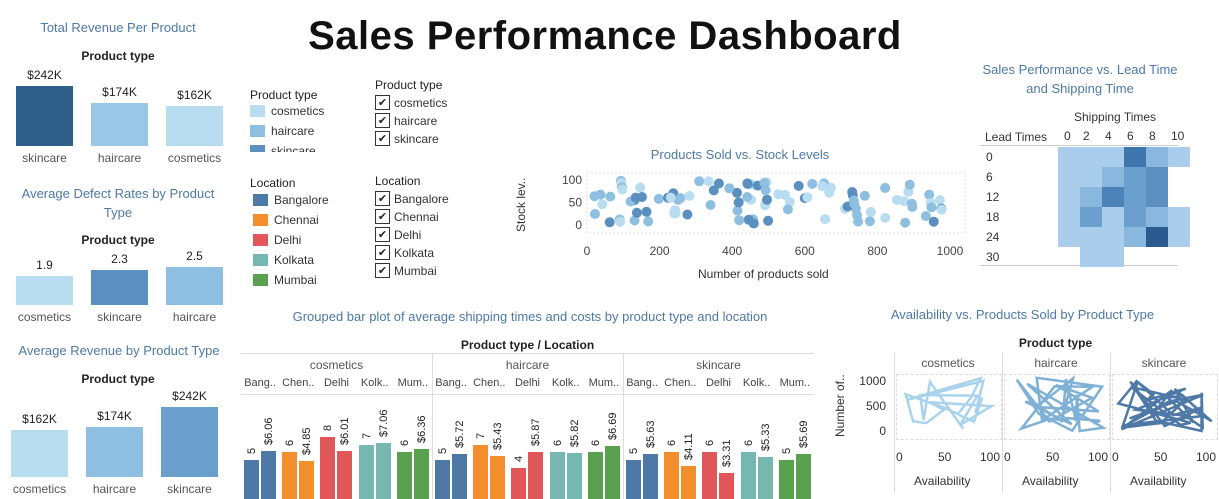 Image resolution: width=1219 pixels, height=499 pixels. I want to click on heatmap-row-label: 6, so click(989, 177).